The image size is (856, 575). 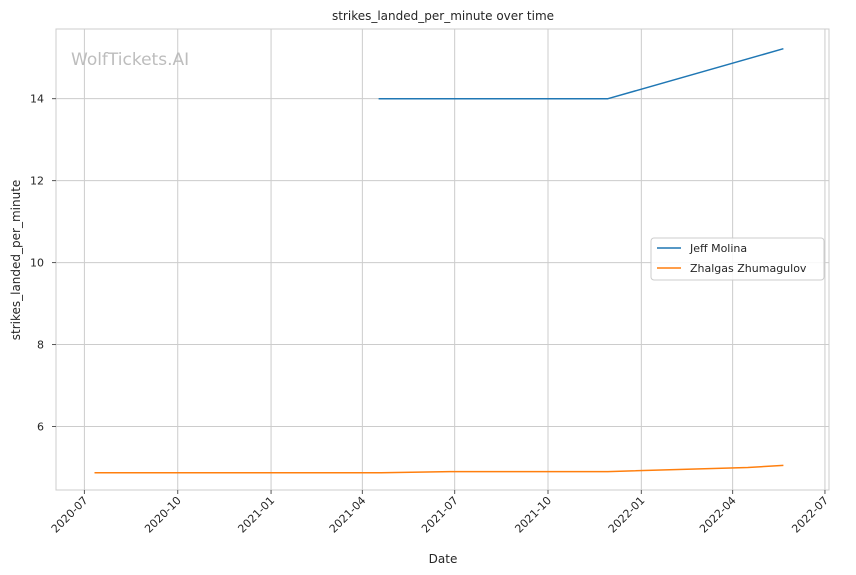 What do you see at coordinates (627, 515) in the screenshot?
I see `x-tick-label: 2022-01` at bounding box center [627, 515].